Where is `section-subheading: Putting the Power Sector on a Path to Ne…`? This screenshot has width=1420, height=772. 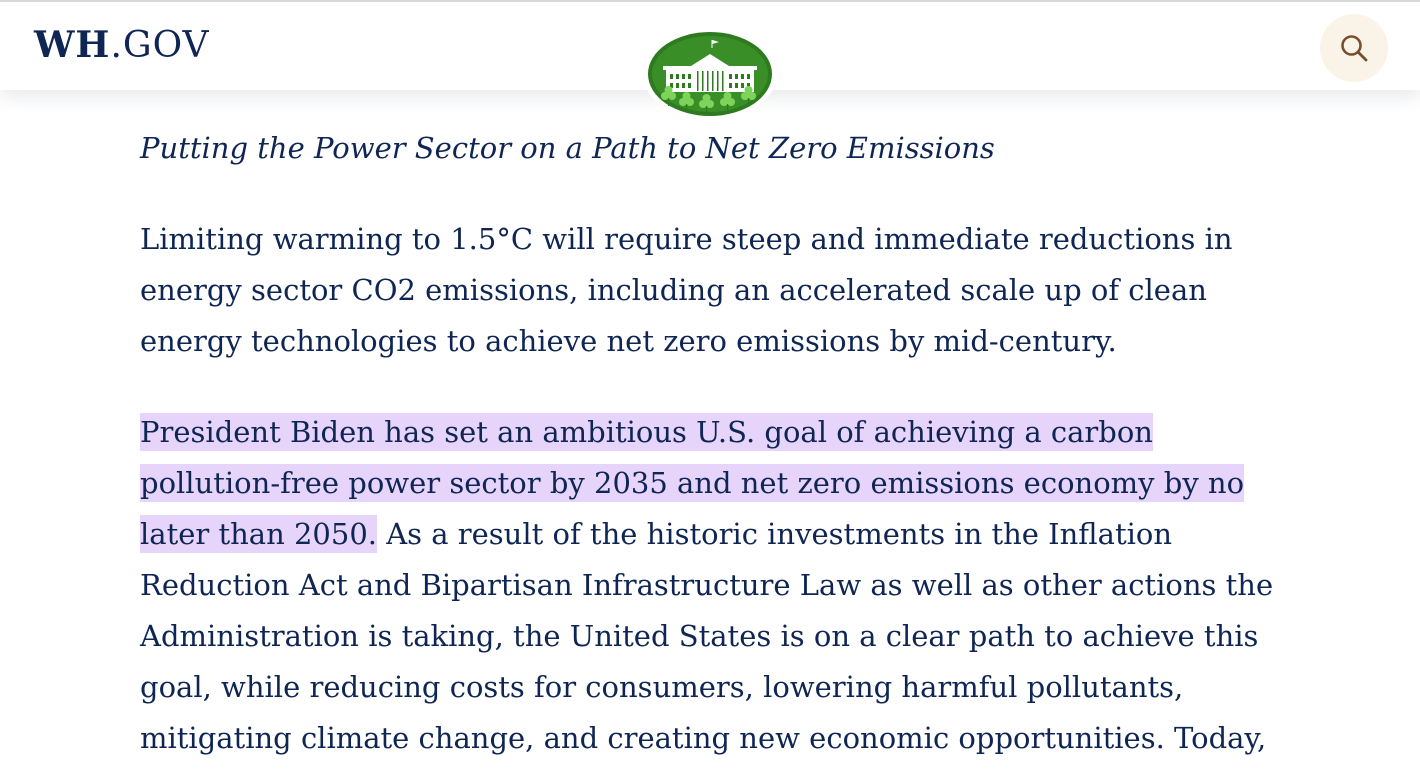
section-subheading: Putting the Power Sector on a Path to Ne… is located at coordinates (567, 148).